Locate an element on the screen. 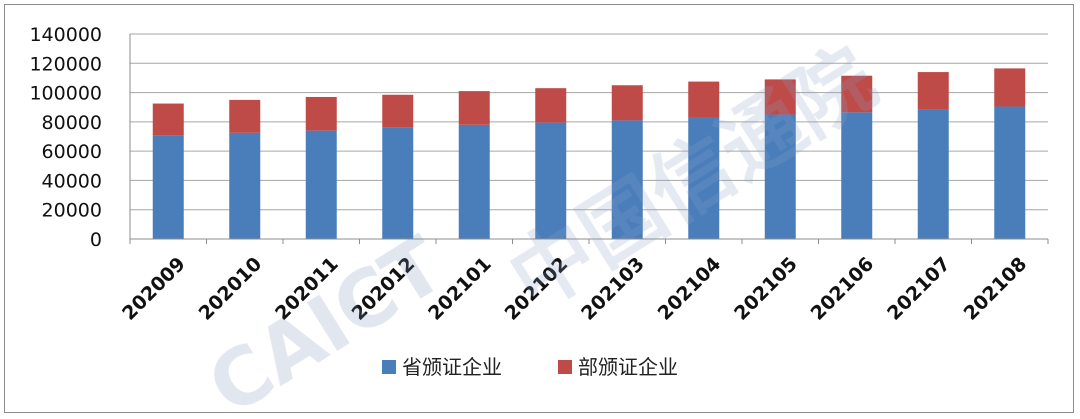 The width and height of the screenshot is (1080, 419). x-tick-label: 202107 is located at coordinates (919, 289).